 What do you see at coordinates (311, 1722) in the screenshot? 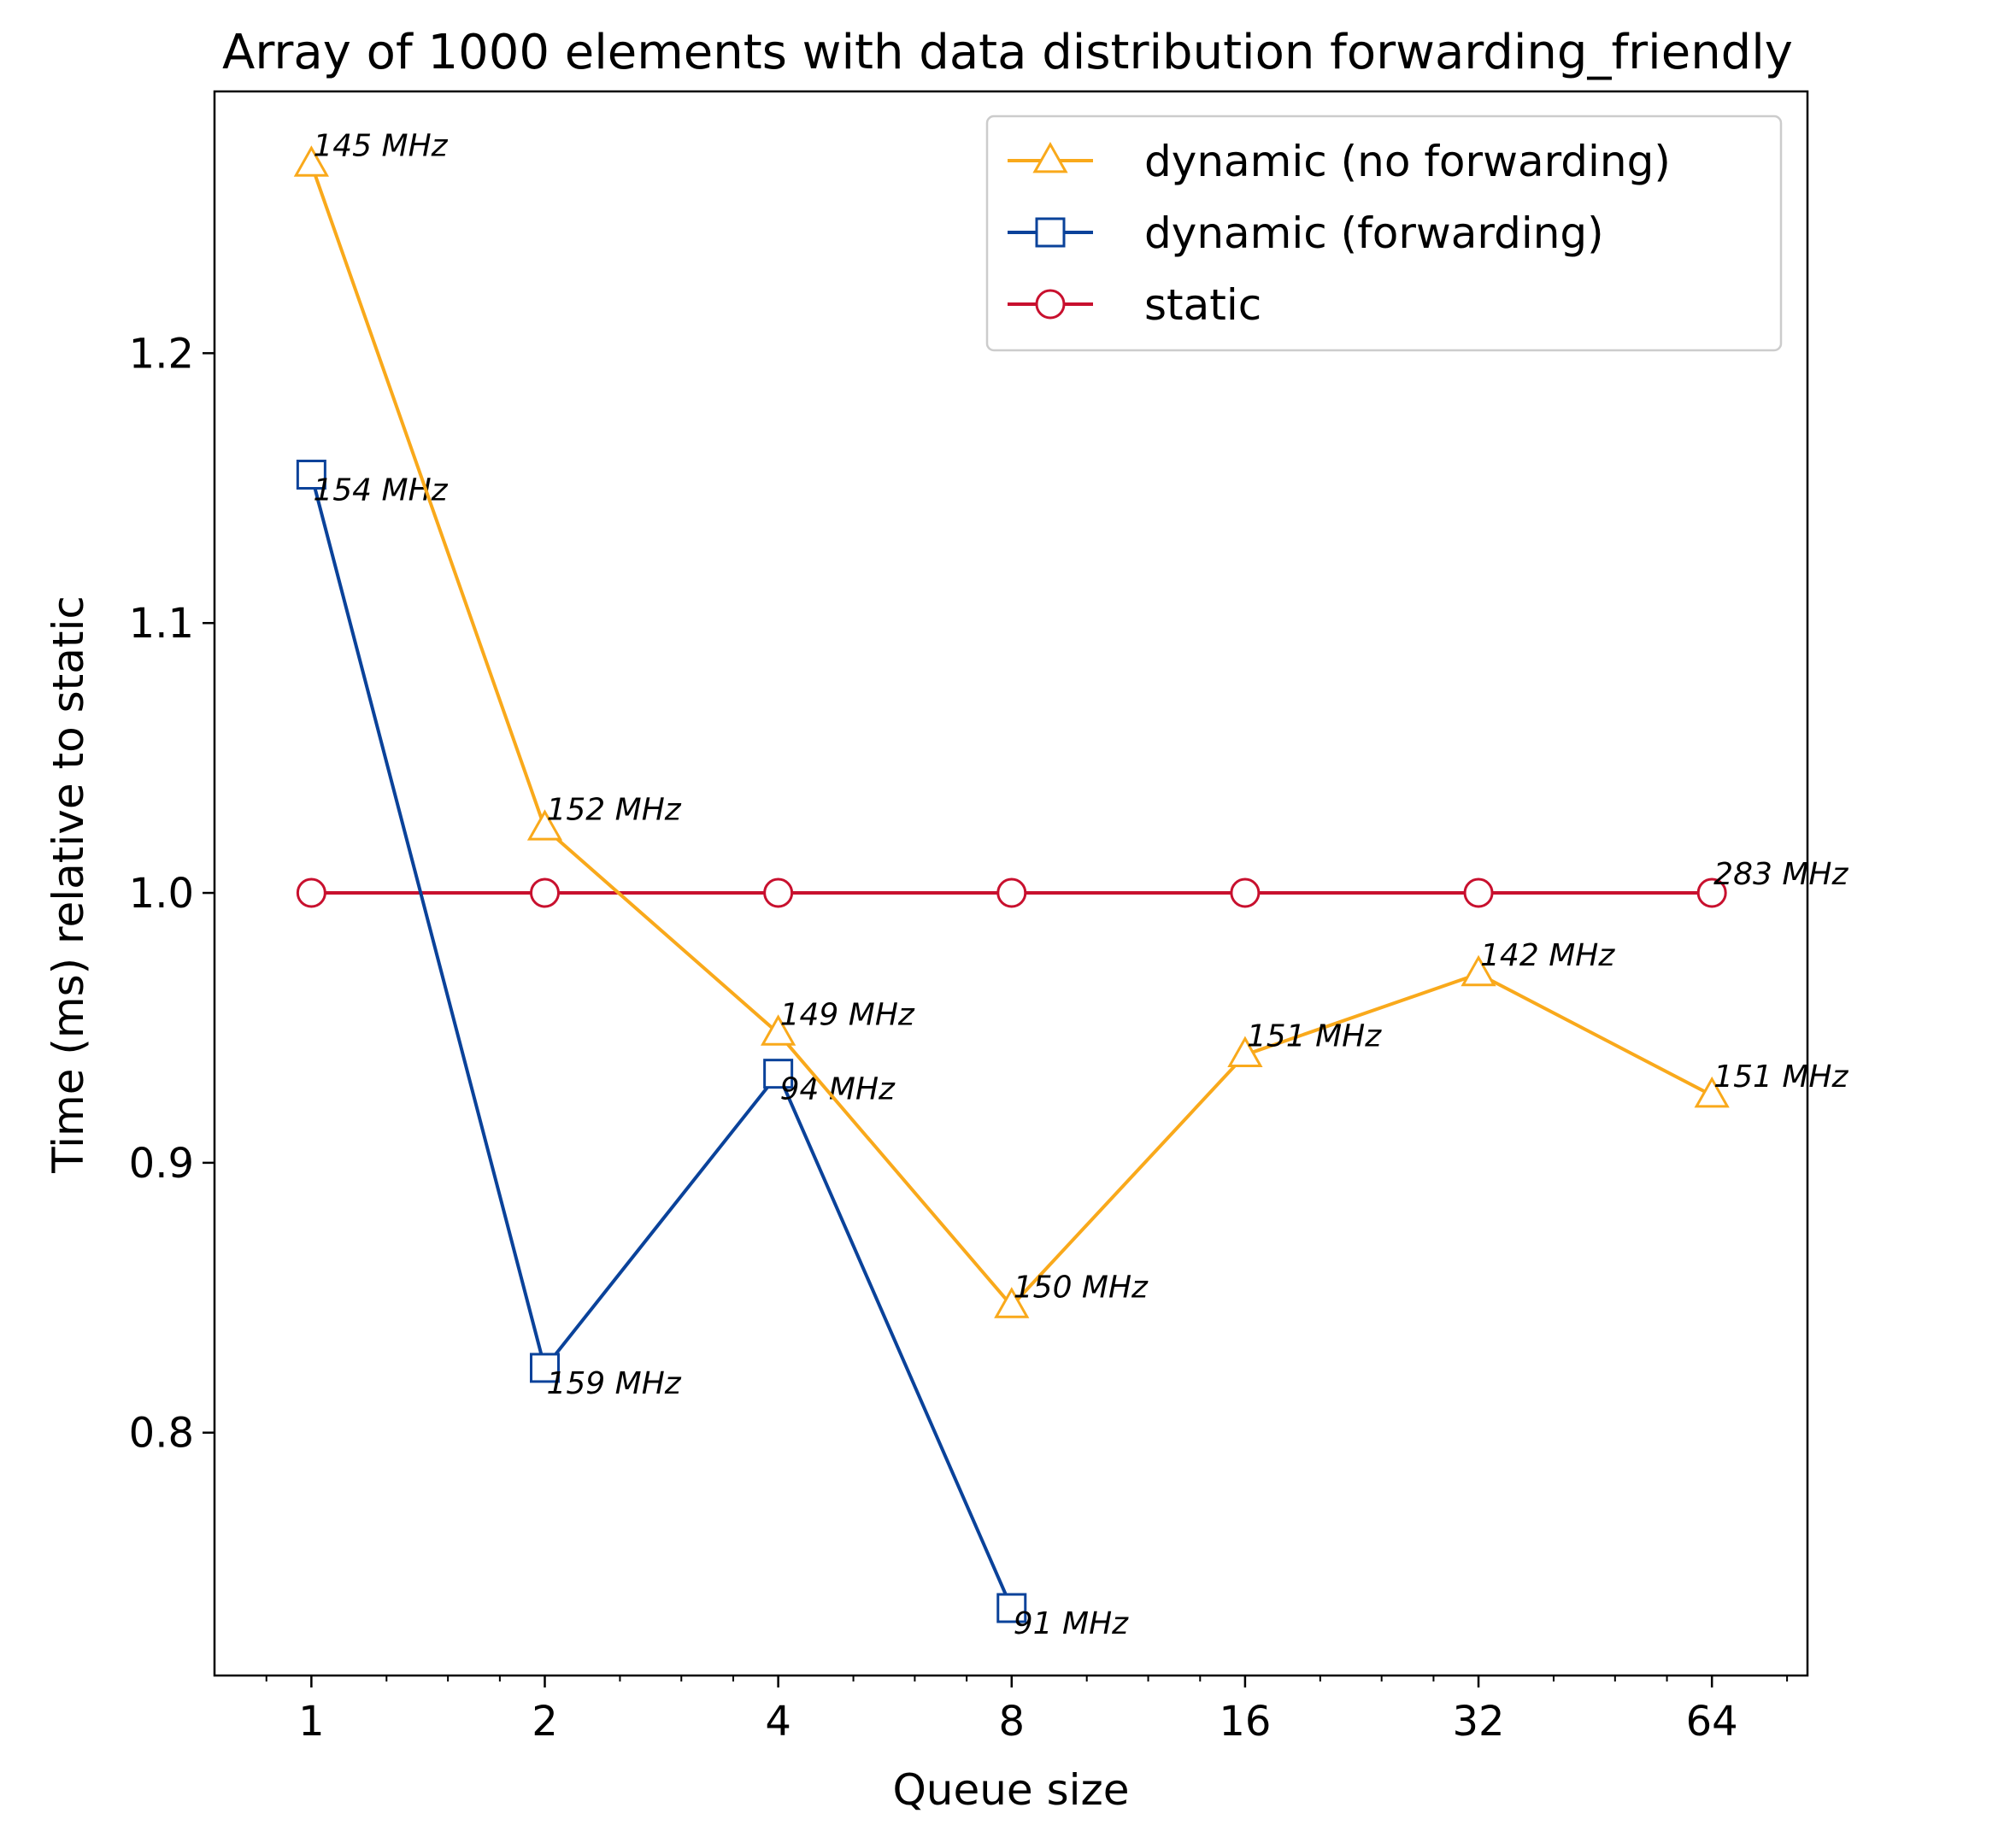
I see `x-tick-label: 1` at bounding box center [311, 1722].